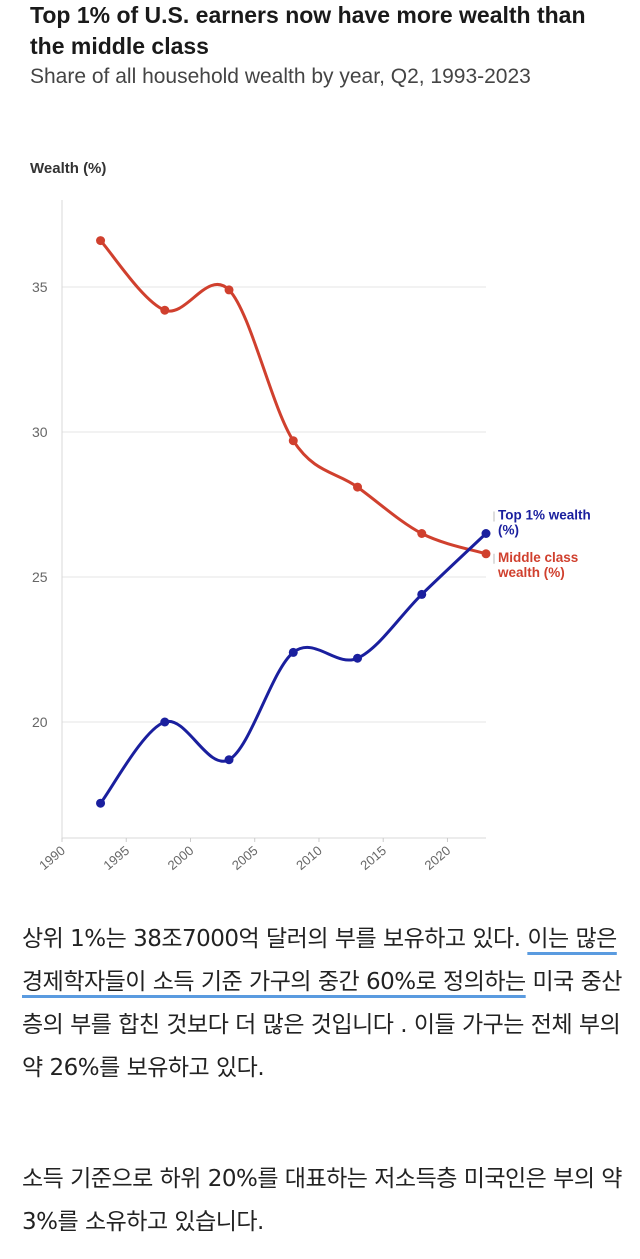 The image size is (640, 1259). I want to click on middle-class-point-2018, so click(422, 533).